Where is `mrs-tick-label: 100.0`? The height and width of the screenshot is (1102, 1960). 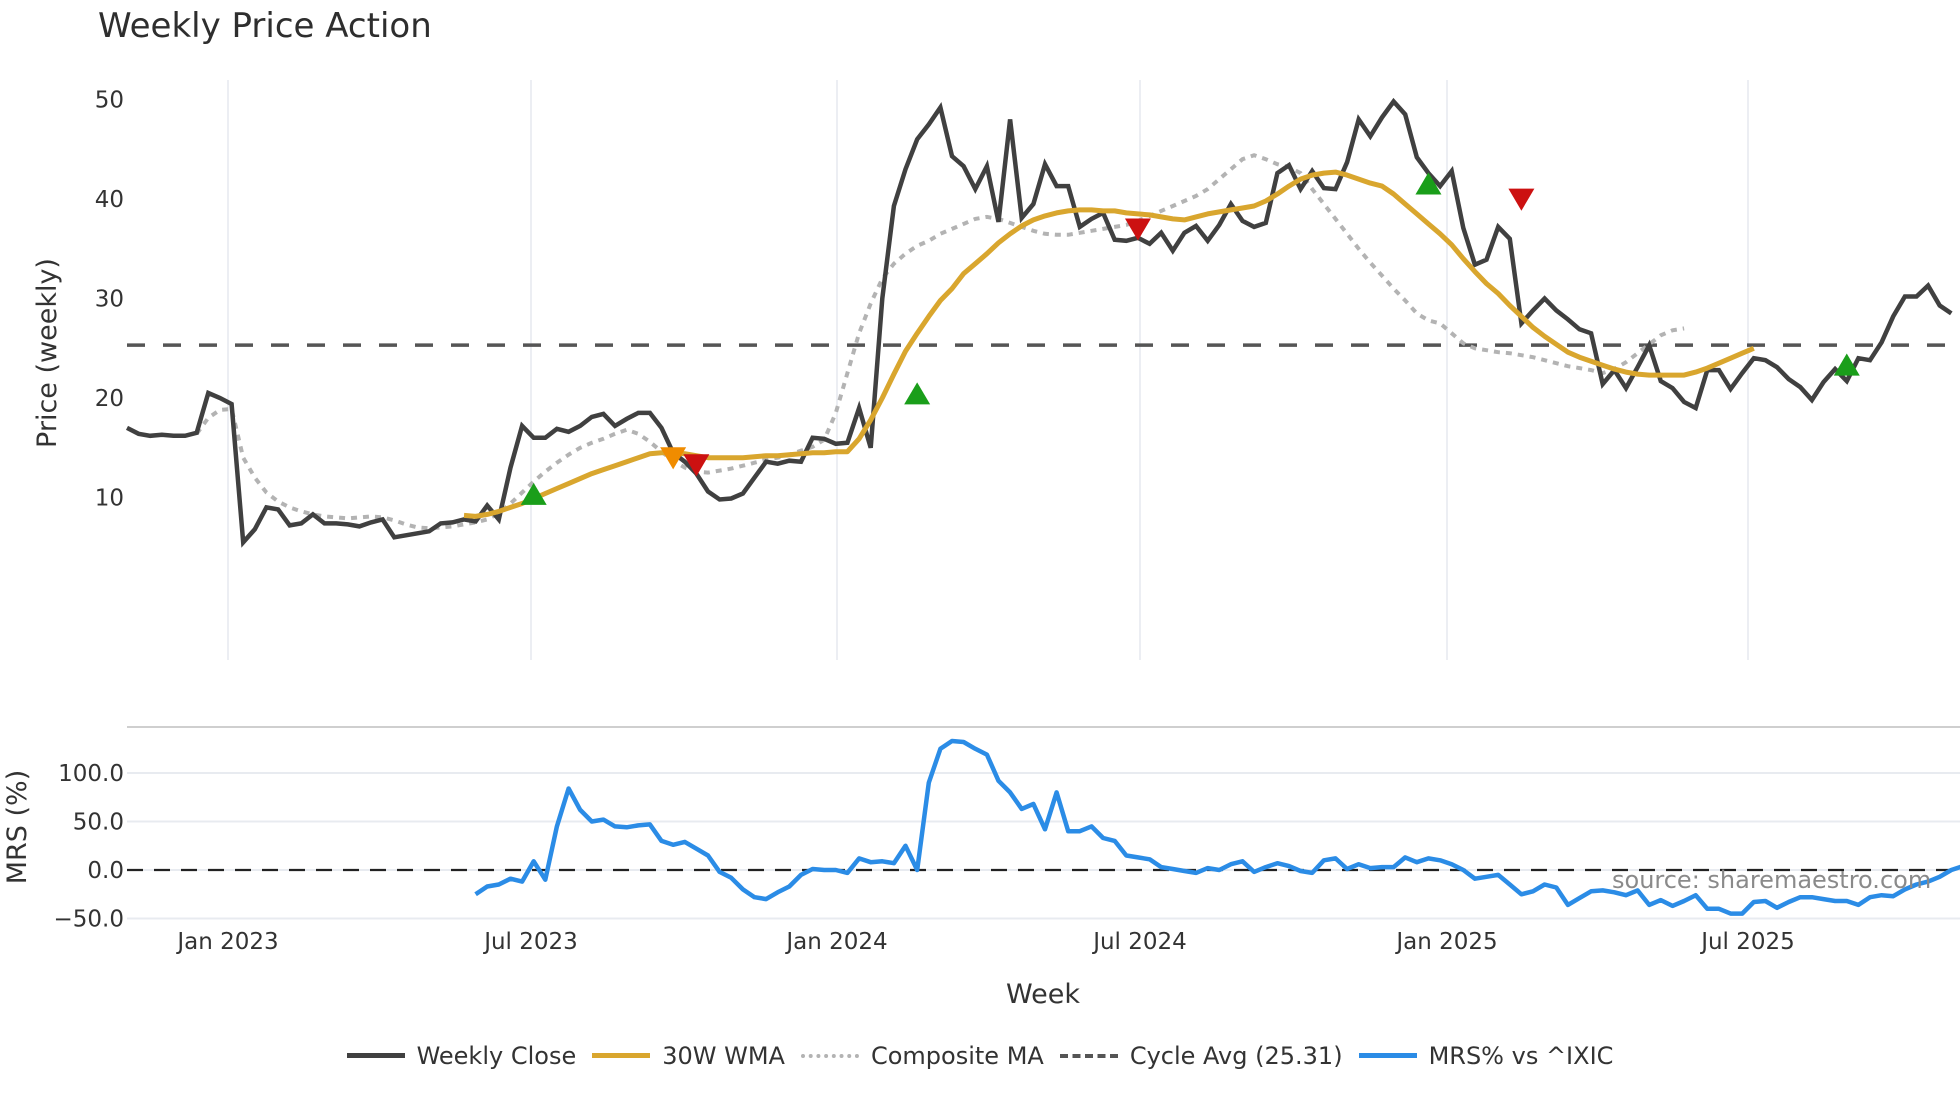 mrs-tick-label: 100.0 is located at coordinates (91, 774).